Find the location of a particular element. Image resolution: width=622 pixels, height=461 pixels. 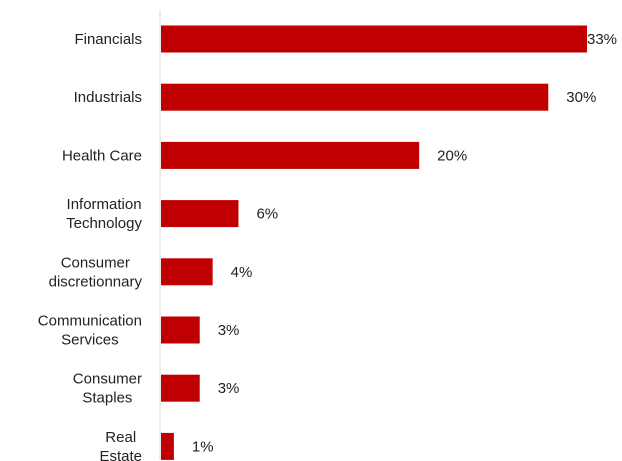

category-label-4-line-0: Consumer is located at coordinates (95, 262).